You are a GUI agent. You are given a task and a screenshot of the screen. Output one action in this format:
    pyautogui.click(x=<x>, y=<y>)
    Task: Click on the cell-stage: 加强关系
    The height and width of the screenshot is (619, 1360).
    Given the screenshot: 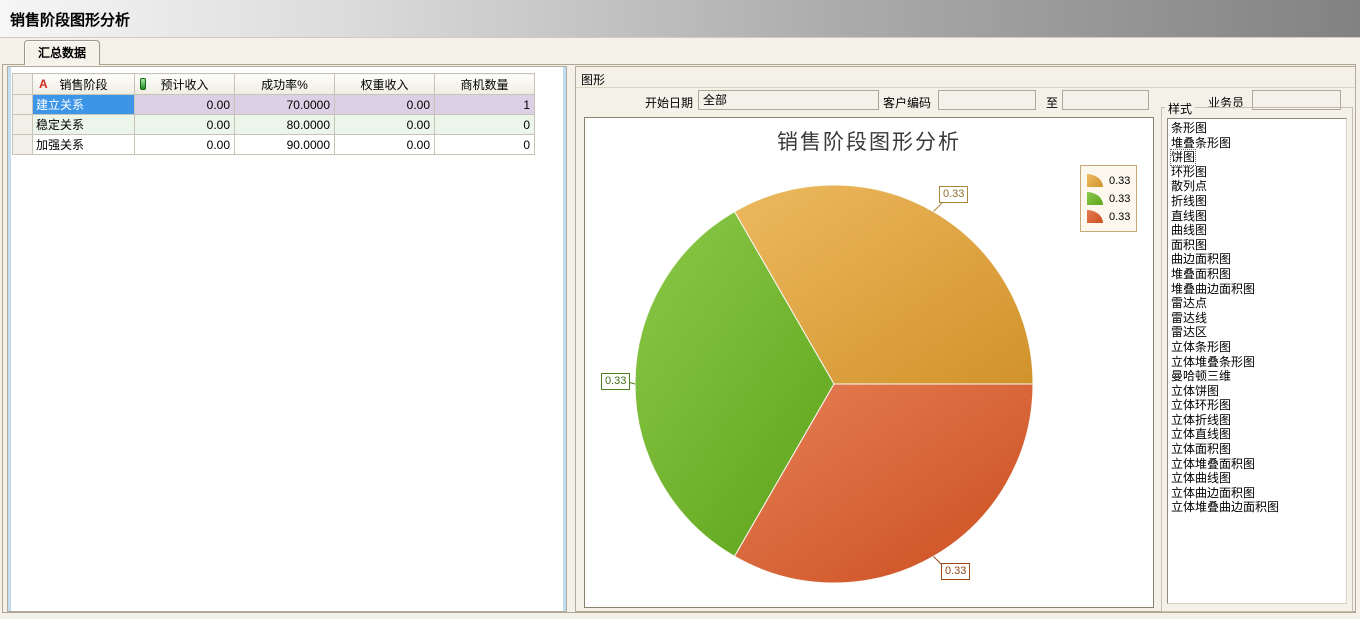 What is the action you would take?
    pyautogui.click(x=83, y=144)
    